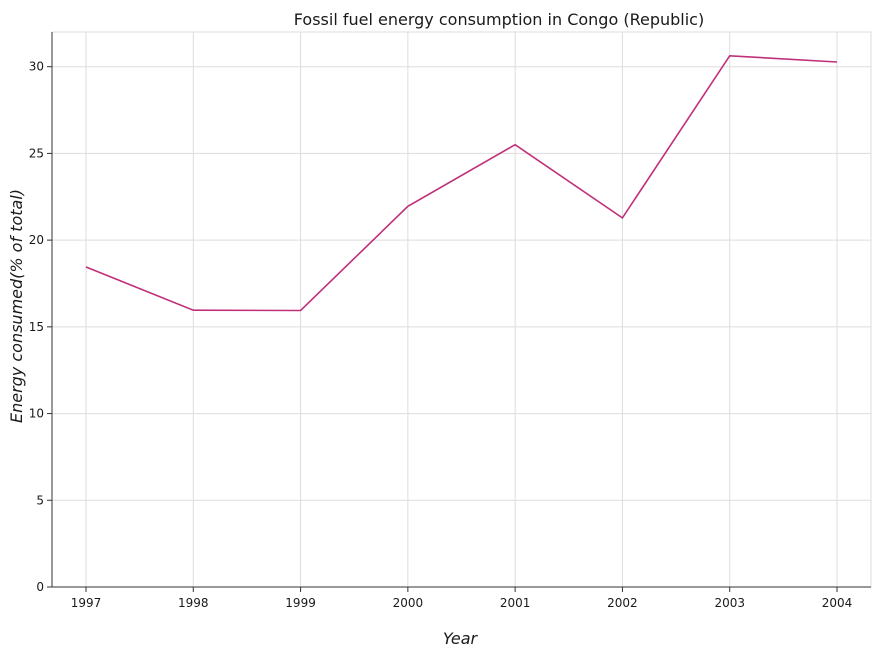 The image size is (875, 650). Describe the element at coordinates (40, 500) in the screenshot. I see `y-tick-label: 5` at that location.